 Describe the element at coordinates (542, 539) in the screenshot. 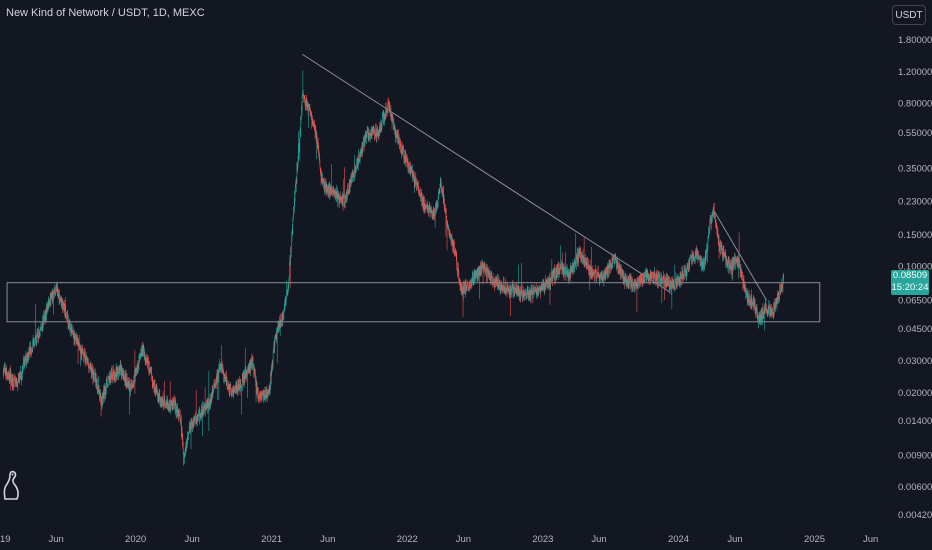

I see `time-tick-label: 2023` at that location.